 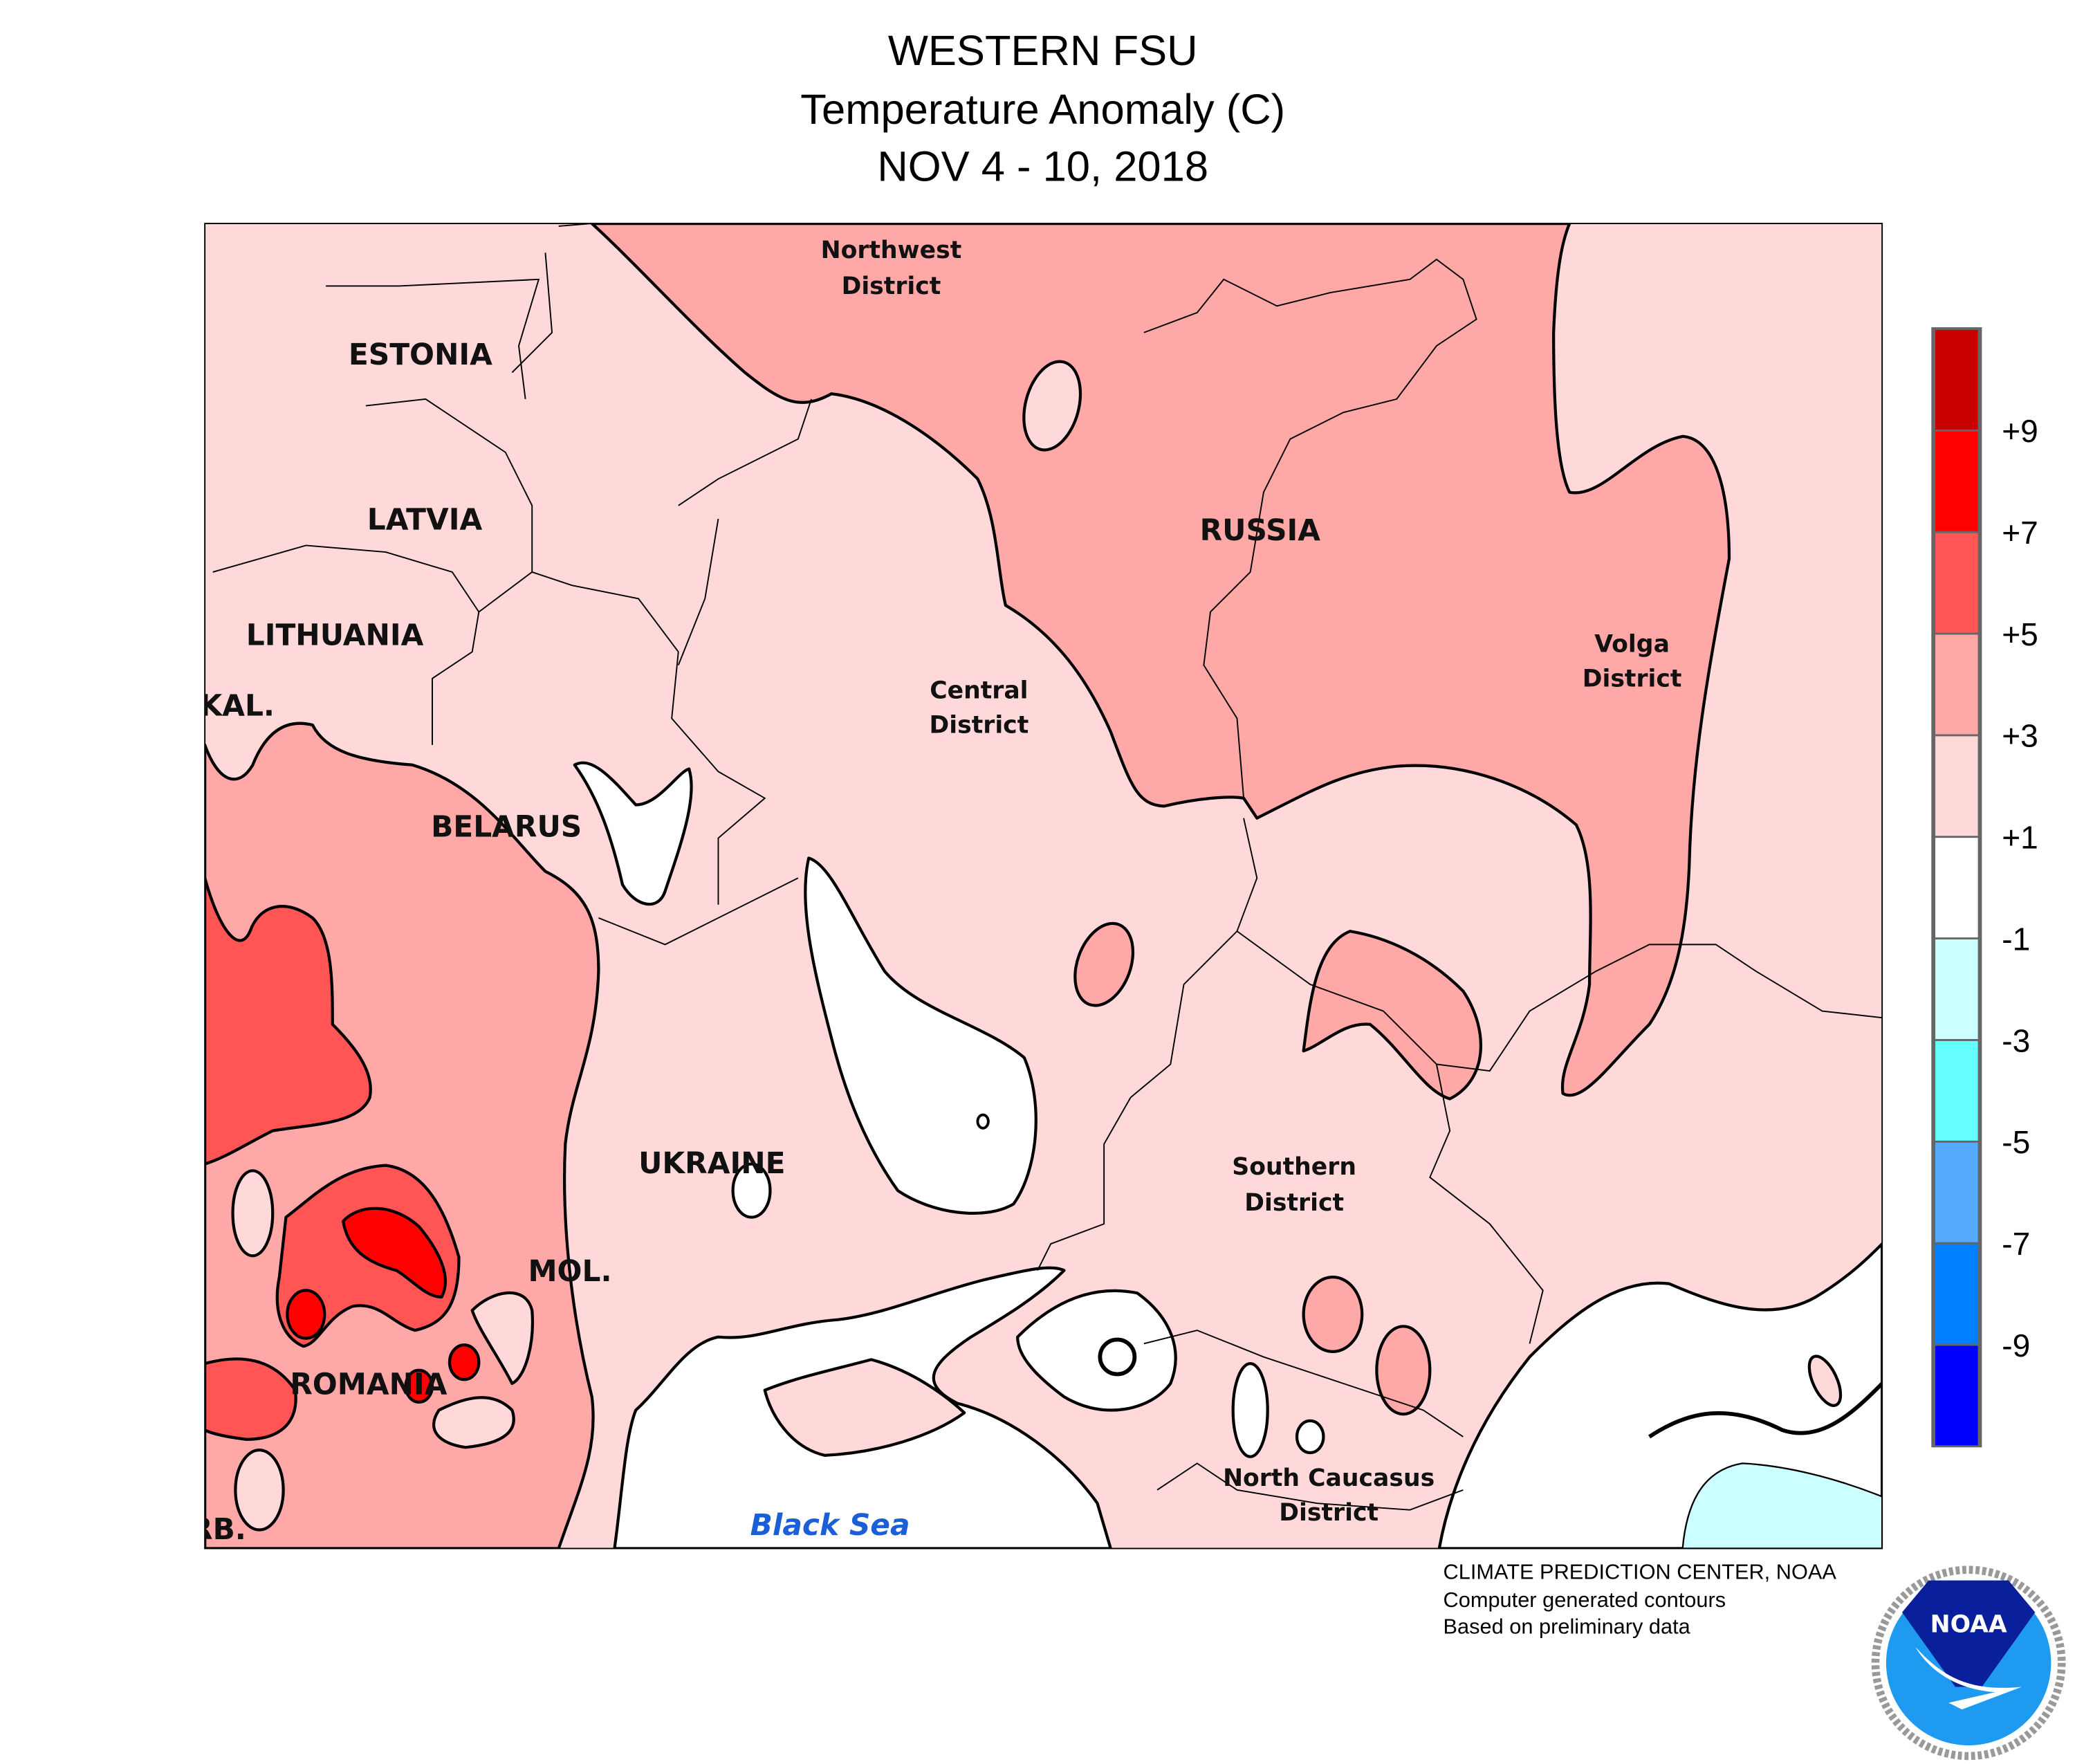 What do you see at coordinates (1968, 1625) in the screenshot?
I see `noaa-logo-text: NOAA` at bounding box center [1968, 1625].